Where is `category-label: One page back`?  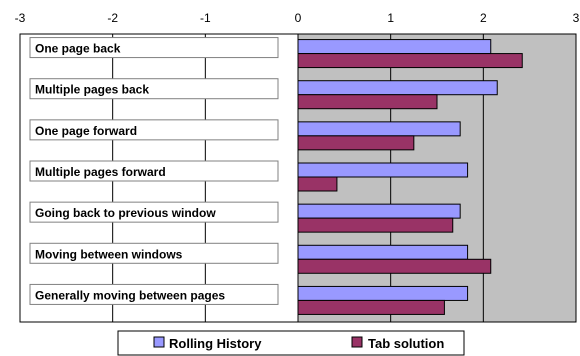 category-label: One page back is located at coordinates (78, 49).